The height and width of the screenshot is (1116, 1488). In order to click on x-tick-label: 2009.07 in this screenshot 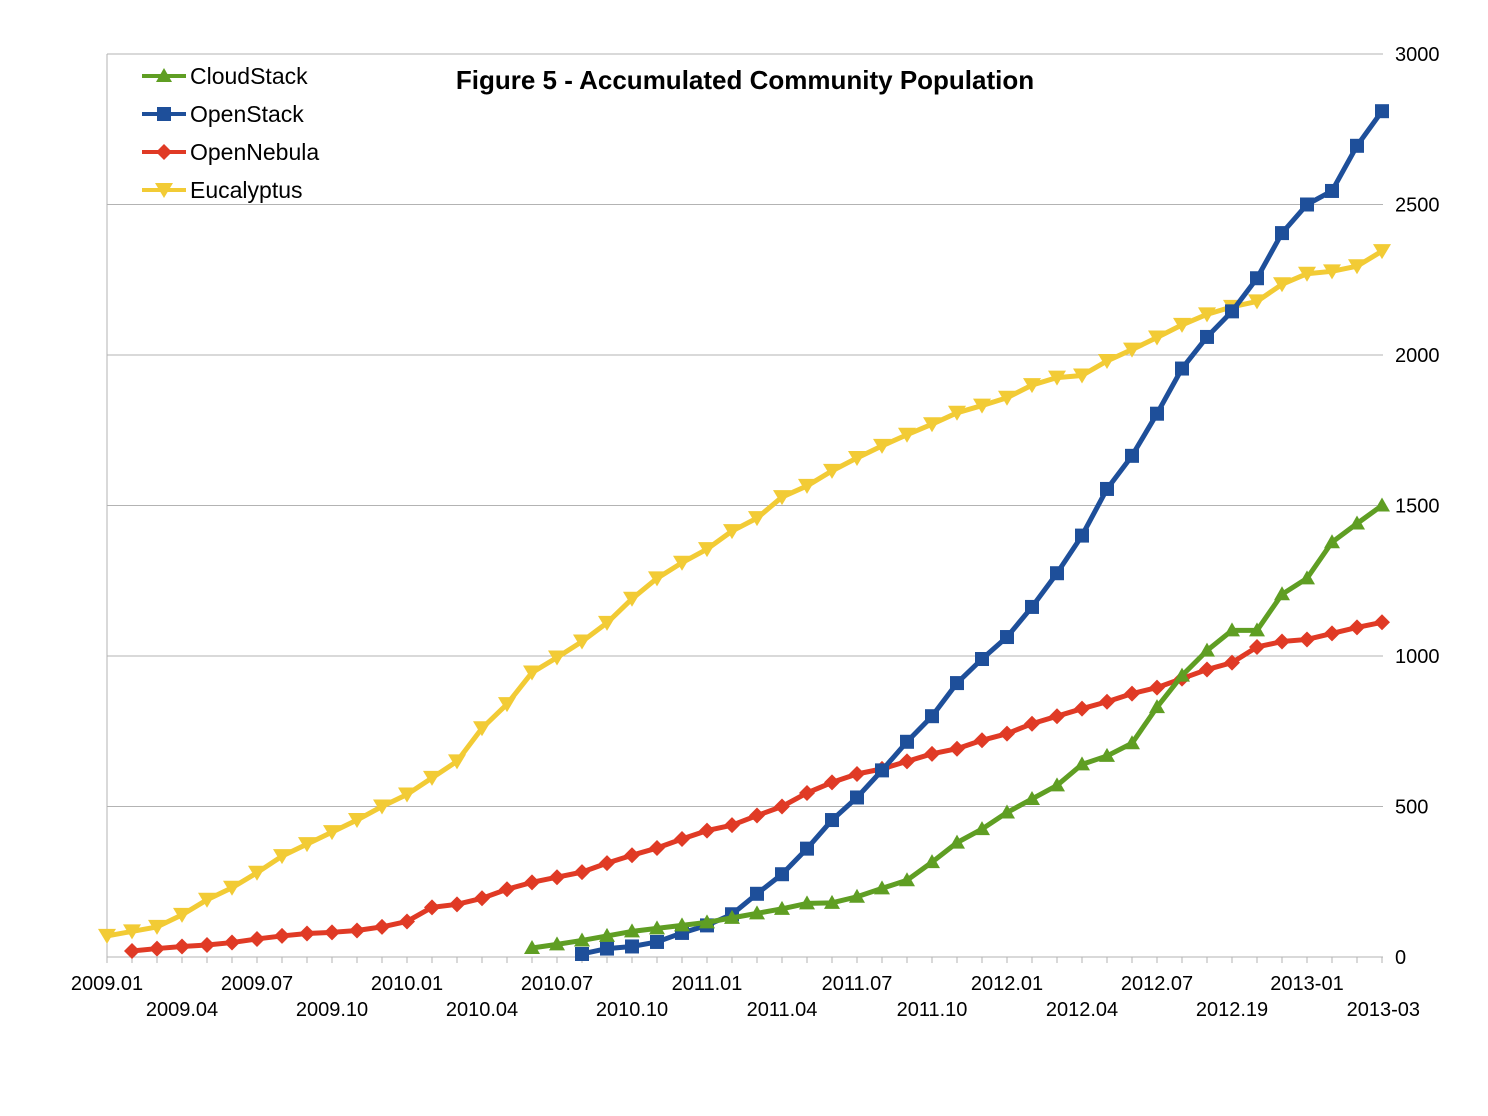, I will do `click(257, 984)`.